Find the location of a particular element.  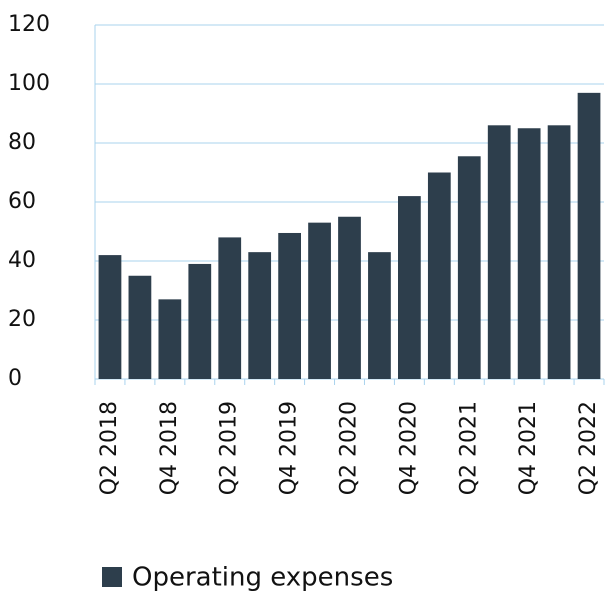

legend-swatch is located at coordinates (112, 577).